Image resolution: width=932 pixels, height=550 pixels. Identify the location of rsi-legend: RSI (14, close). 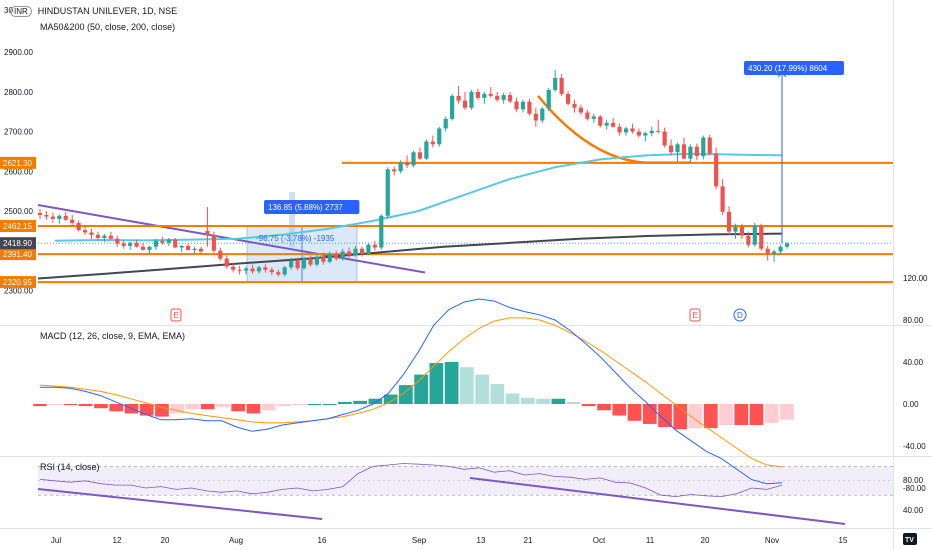
(70, 467).